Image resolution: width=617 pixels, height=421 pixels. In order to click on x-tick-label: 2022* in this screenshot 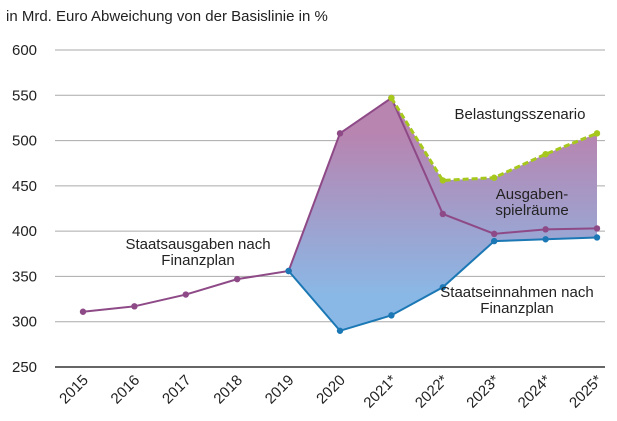, I will do `click(432, 392)`.